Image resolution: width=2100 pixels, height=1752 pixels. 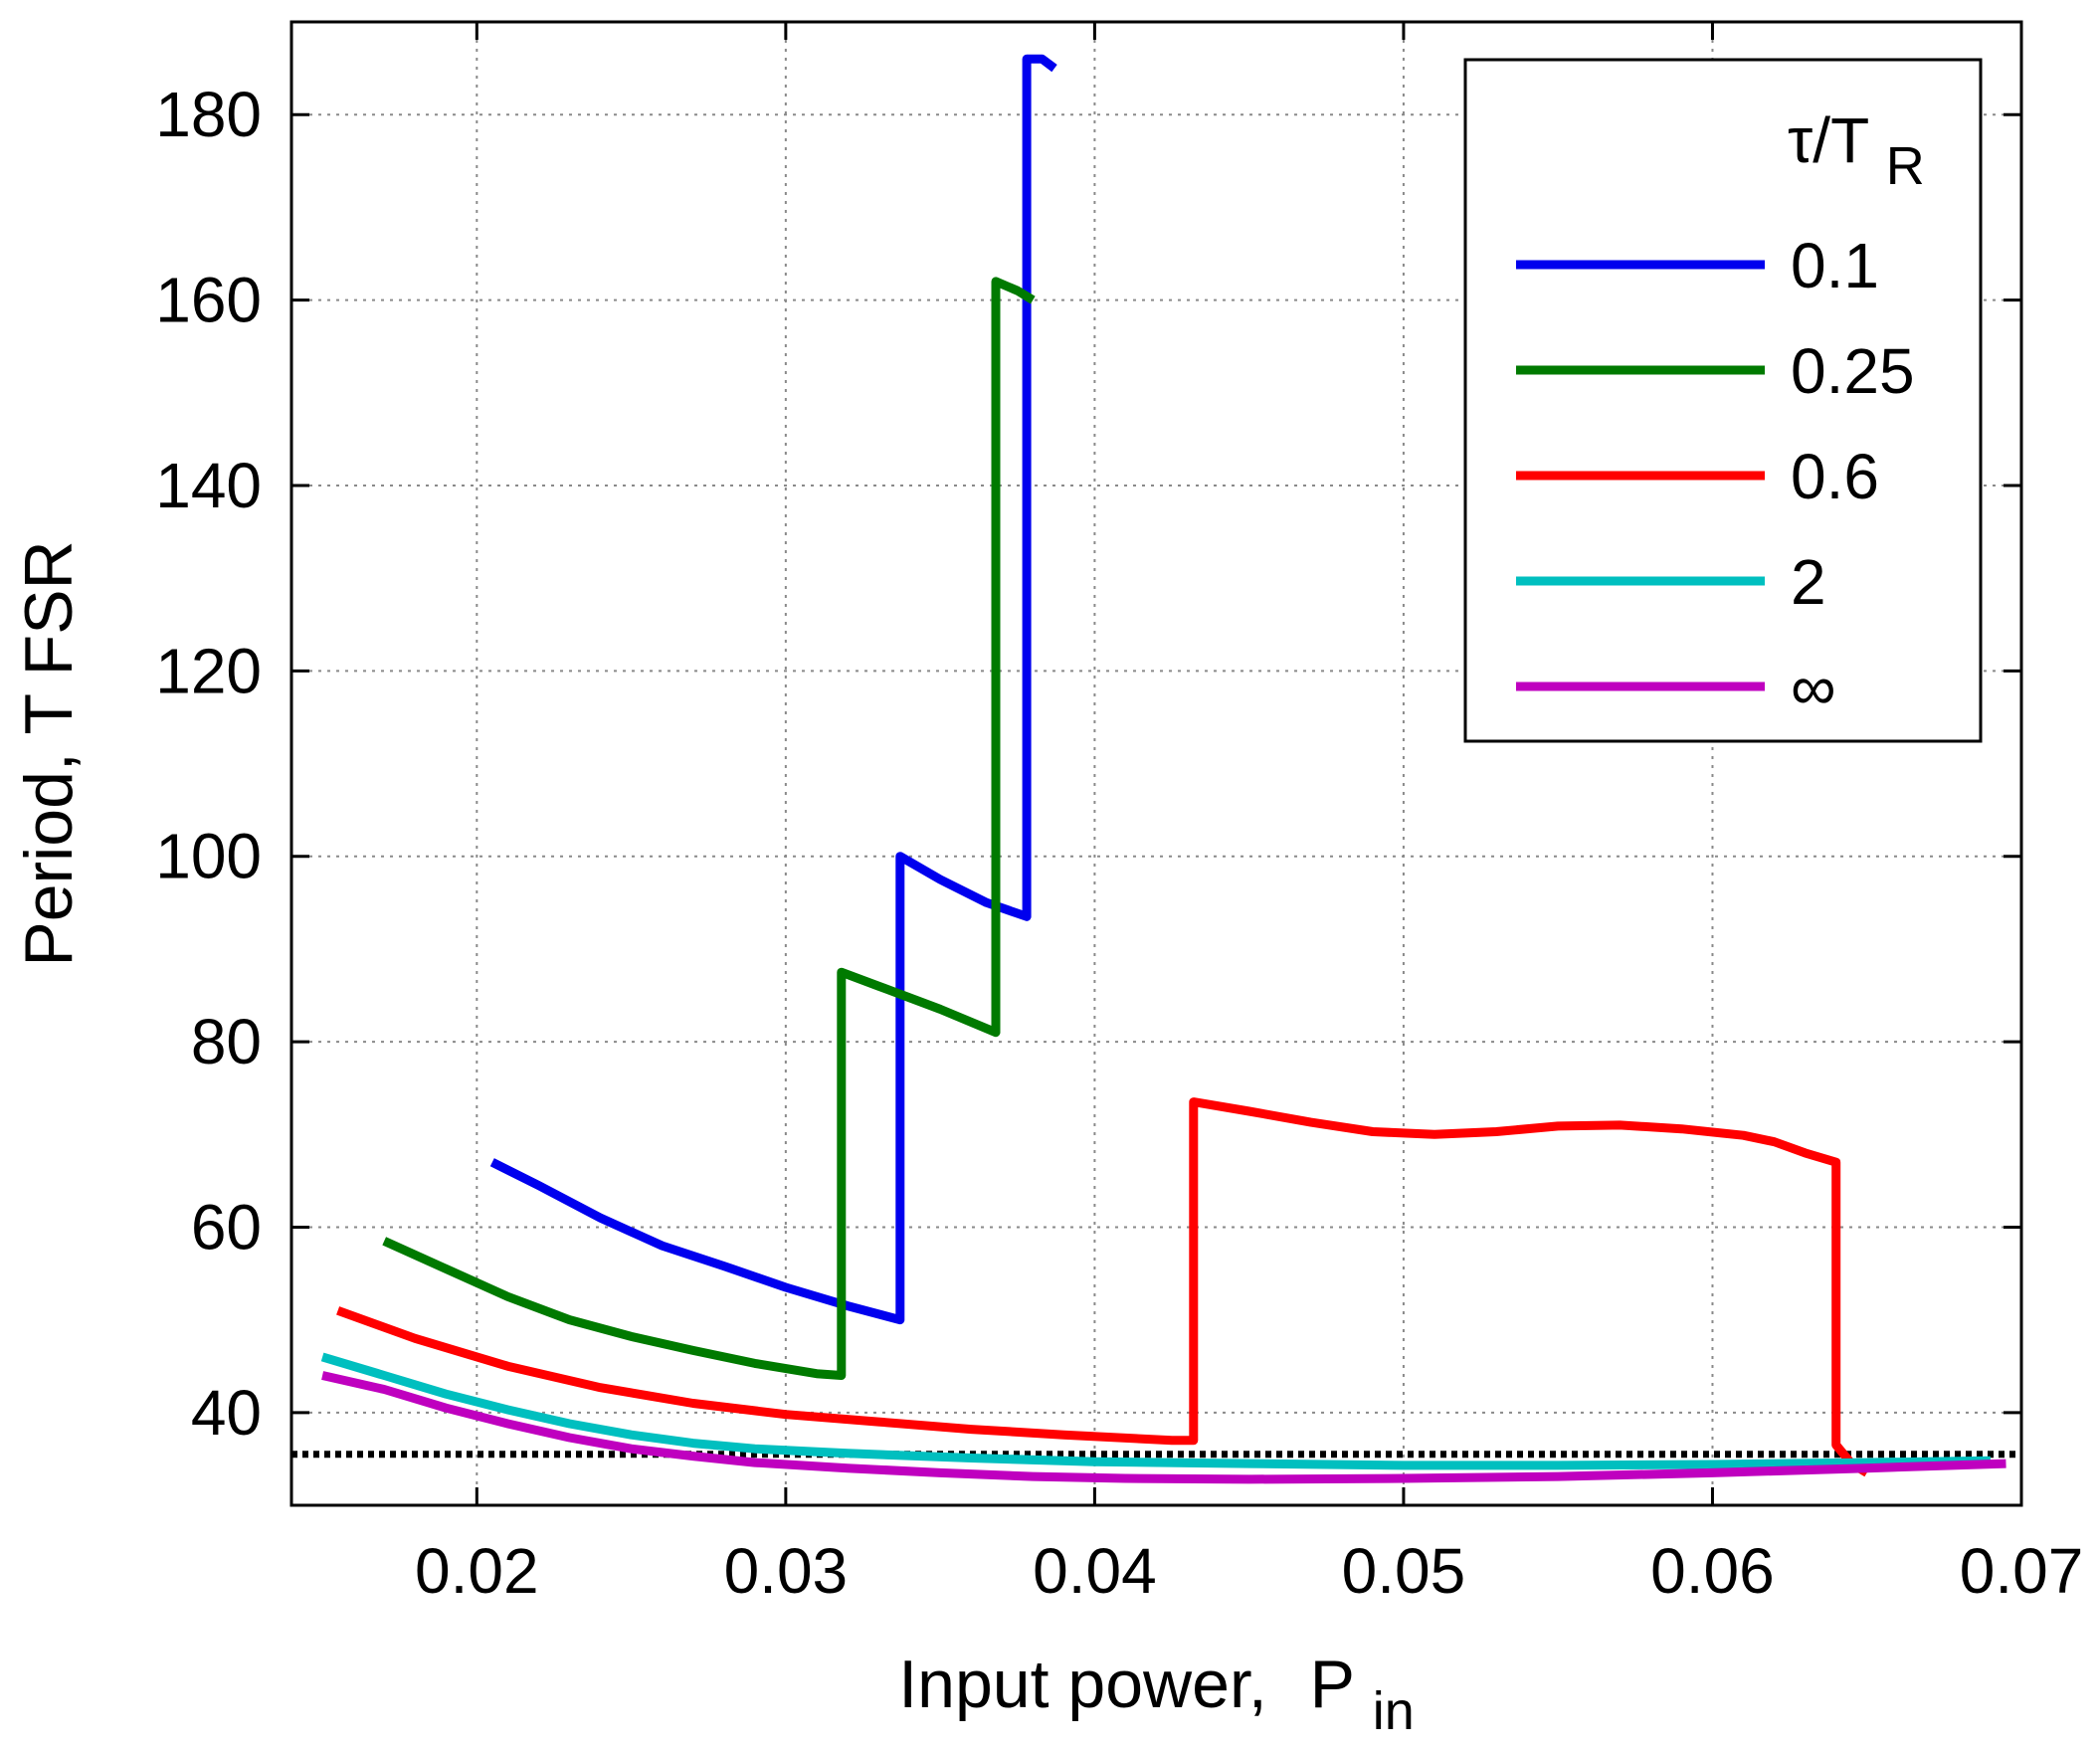 I want to click on x-tick-label-0: 0.02, so click(x=477, y=1571).